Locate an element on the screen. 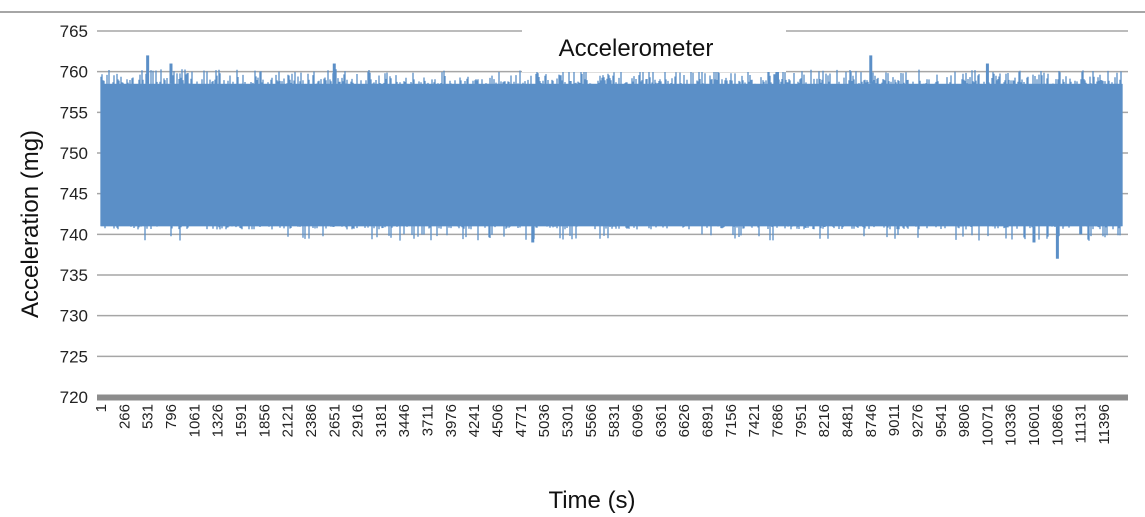 The height and width of the screenshot is (517, 1145). x-tick-label: 531 is located at coordinates (148, 416).